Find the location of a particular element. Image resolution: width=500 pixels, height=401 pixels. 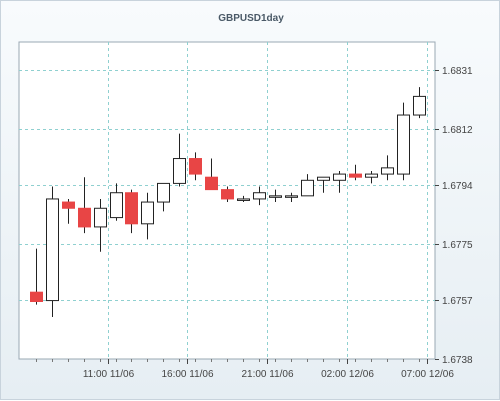

x-tick-label: 02:00 12/06 is located at coordinates (347, 374).